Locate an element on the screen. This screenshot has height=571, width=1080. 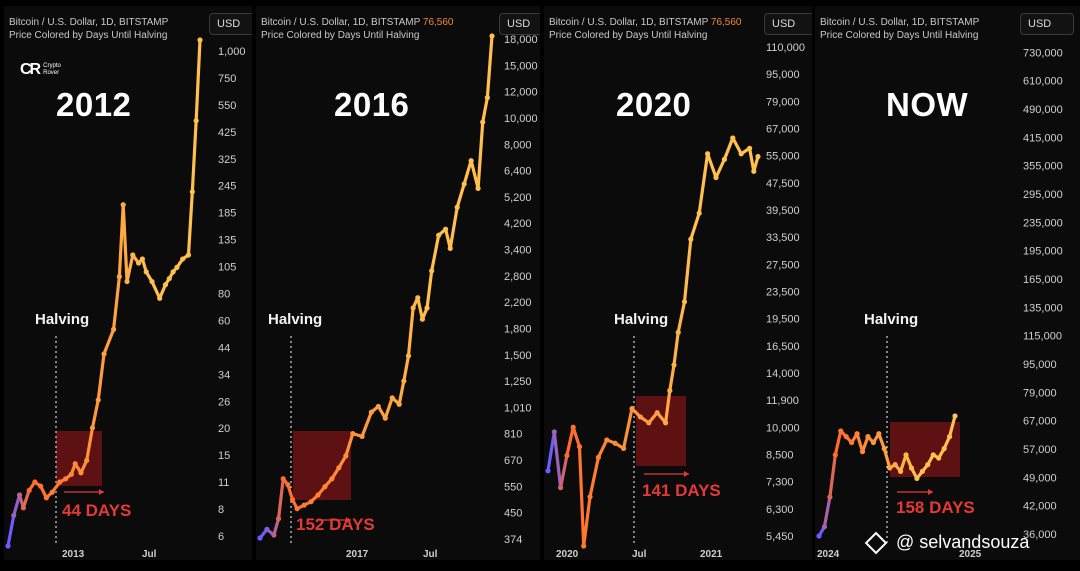
y-tick-label: 20 is located at coordinates (224, 429).